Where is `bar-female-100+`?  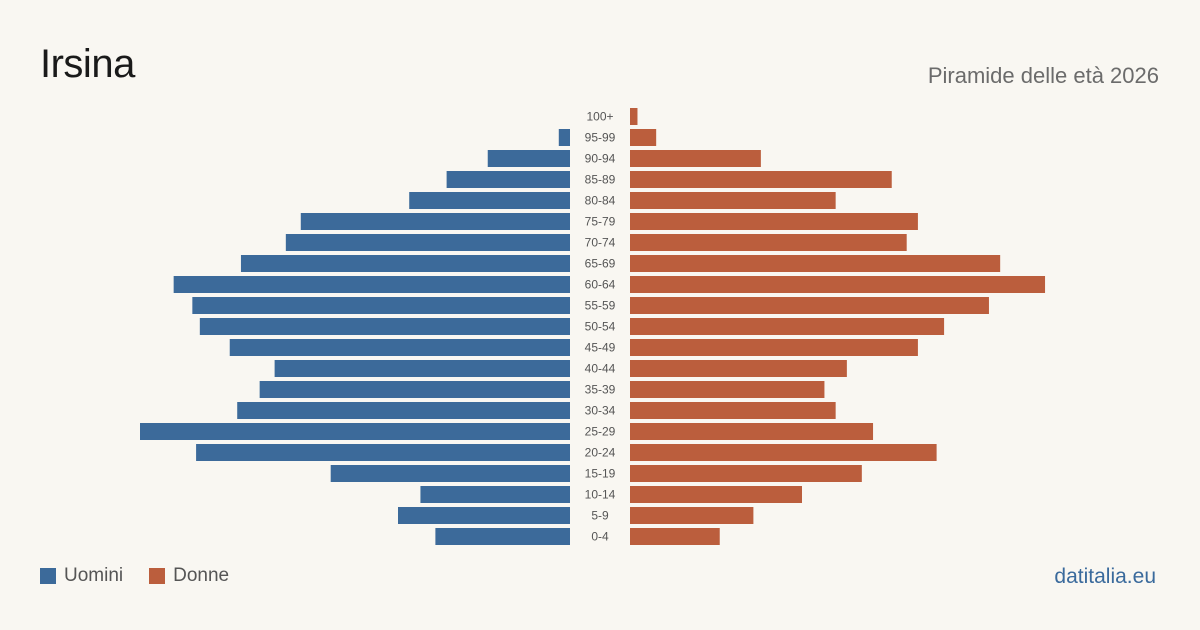
bar-female-100+ is located at coordinates (634, 116).